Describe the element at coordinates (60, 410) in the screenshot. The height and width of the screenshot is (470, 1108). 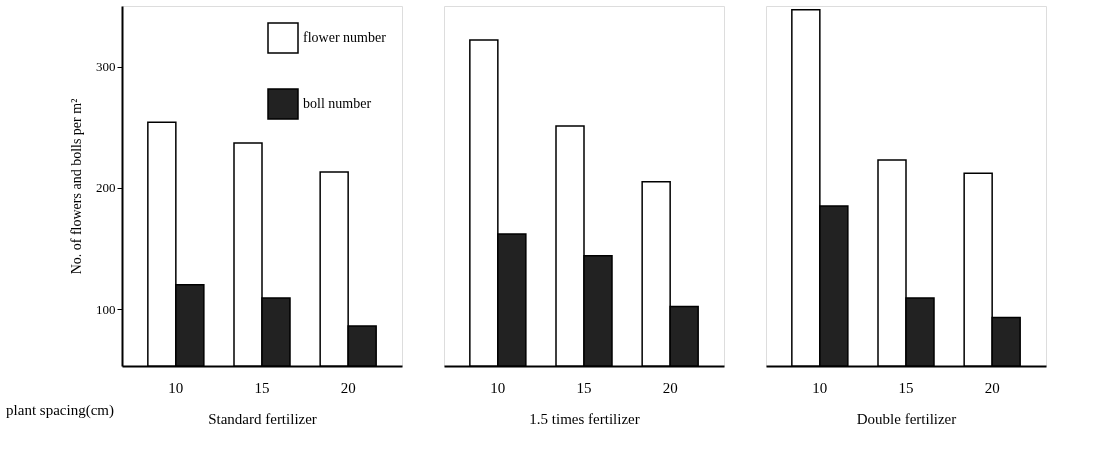
I see `text: plant spacing(cm)` at that location.